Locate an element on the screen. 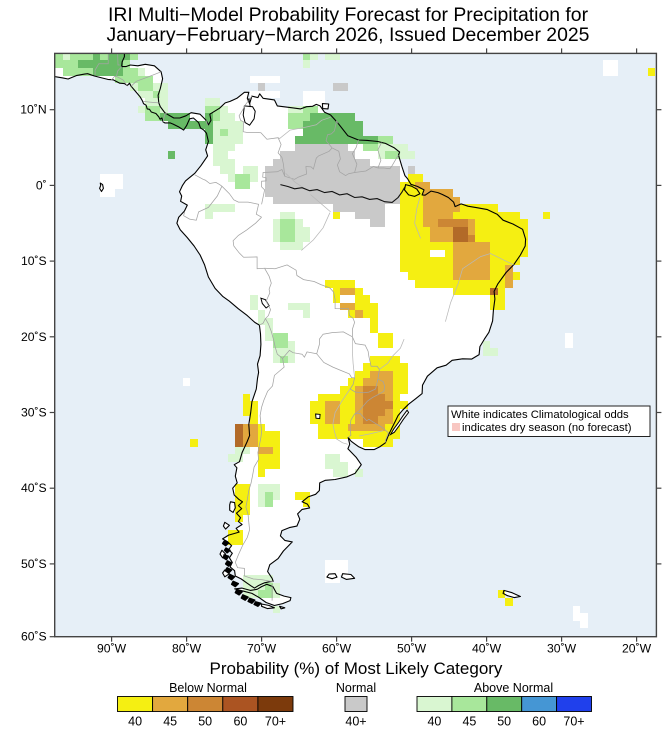 The width and height of the screenshot is (669, 739). svg-text: 0˚ is located at coordinates (41, 185).